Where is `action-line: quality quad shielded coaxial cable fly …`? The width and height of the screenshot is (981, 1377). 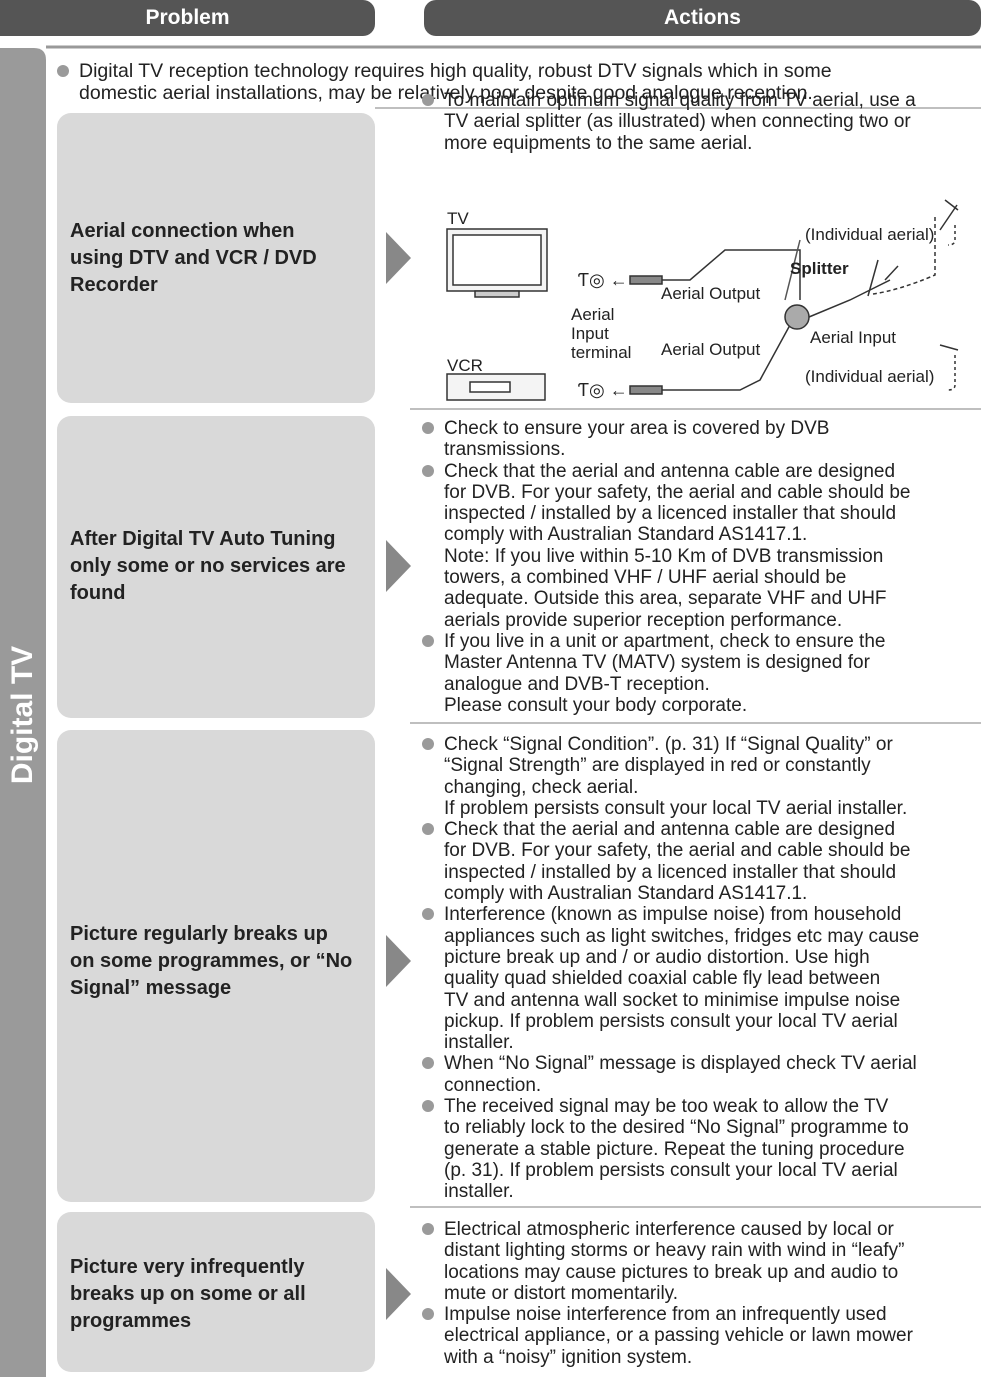 action-line: quality quad shielded coaxial cable fly … is located at coordinates (662, 979).